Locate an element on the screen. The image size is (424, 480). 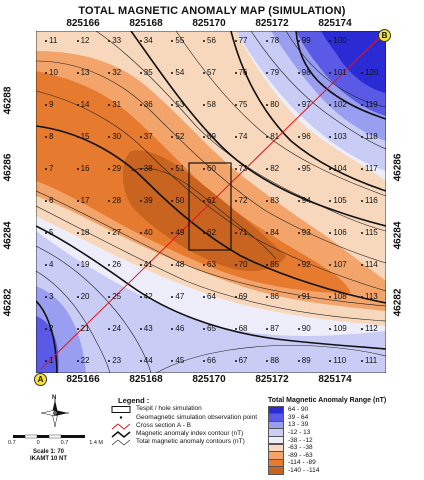
observation-point: 102 is located at coordinates (338, 104).